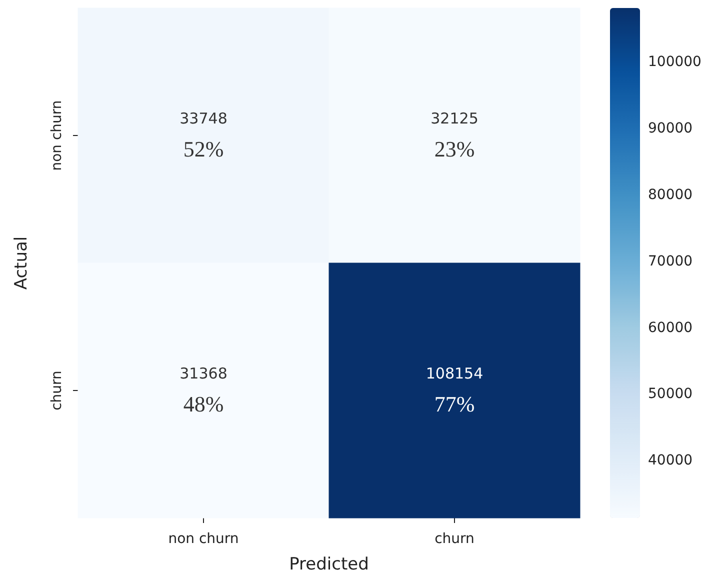  I want to click on color-bar-label: 40000, so click(670, 460).